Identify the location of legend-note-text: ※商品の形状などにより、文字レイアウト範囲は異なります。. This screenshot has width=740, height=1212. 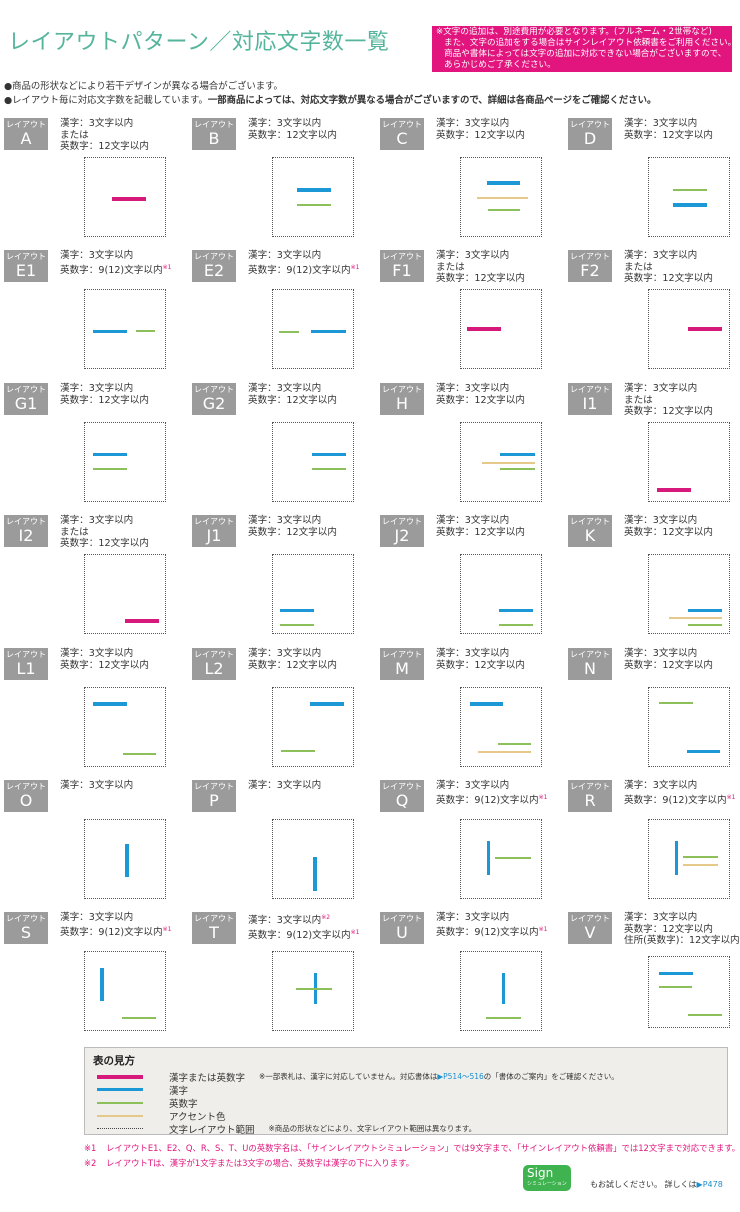
(372, 1128).